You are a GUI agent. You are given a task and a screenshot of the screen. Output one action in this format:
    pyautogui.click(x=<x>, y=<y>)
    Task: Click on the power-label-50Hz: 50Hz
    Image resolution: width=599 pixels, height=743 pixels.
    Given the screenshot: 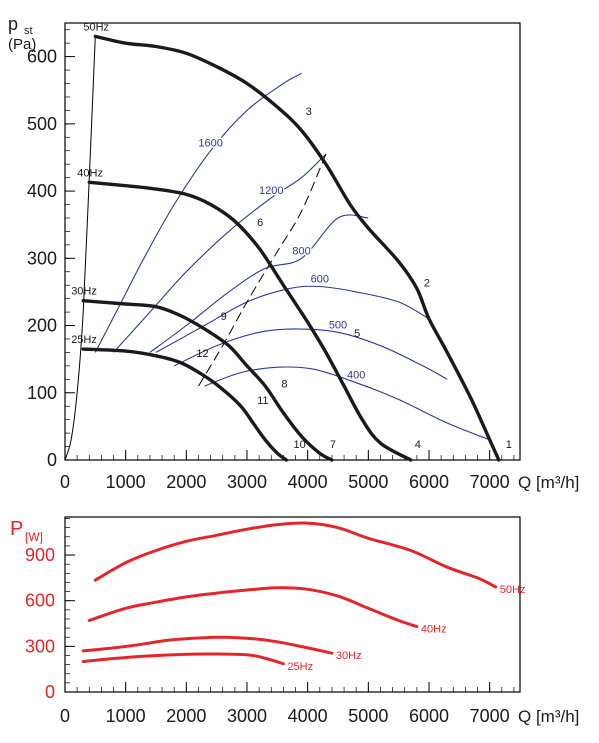 What is the action you would take?
    pyautogui.click(x=513, y=590)
    